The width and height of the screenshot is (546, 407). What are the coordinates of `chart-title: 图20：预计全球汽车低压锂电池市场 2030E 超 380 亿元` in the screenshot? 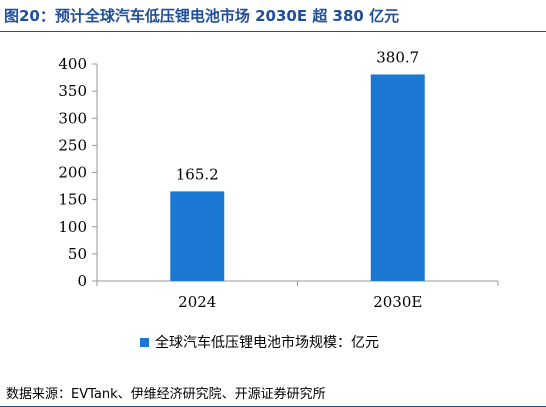 It's located at (202, 16).